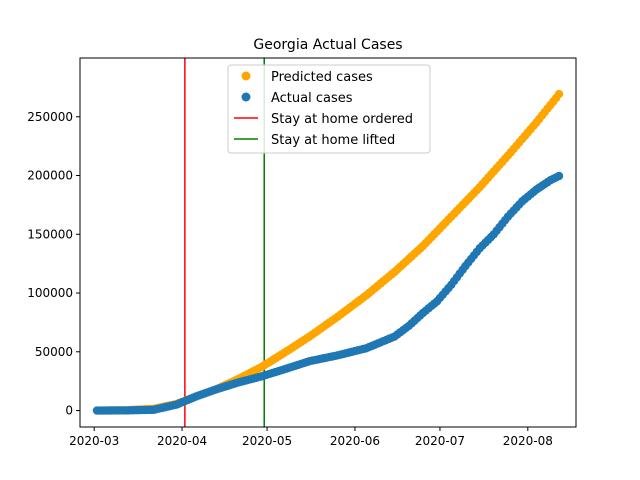 The width and height of the screenshot is (640, 480). Describe the element at coordinates (50, 176) in the screenshot. I see `y-tick-label: 200000` at that location.